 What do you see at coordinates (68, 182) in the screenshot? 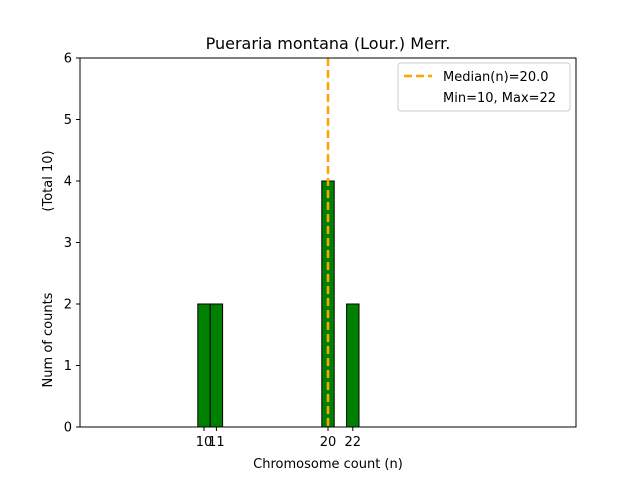
I see `y-tick-label-4: 4` at bounding box center [68, 182].